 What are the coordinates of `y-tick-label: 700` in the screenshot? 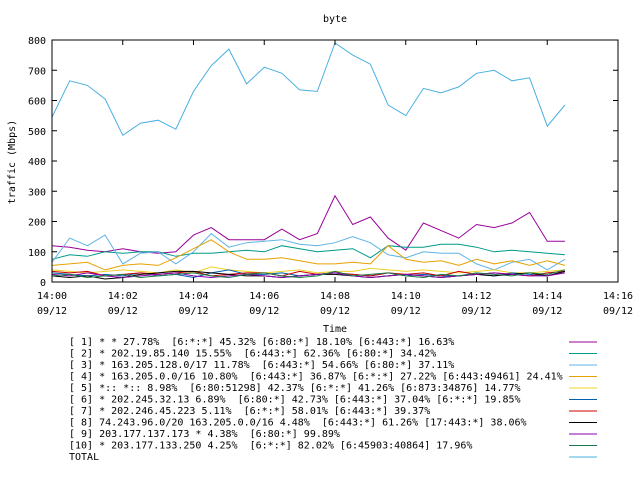 It's located at (37, 71).